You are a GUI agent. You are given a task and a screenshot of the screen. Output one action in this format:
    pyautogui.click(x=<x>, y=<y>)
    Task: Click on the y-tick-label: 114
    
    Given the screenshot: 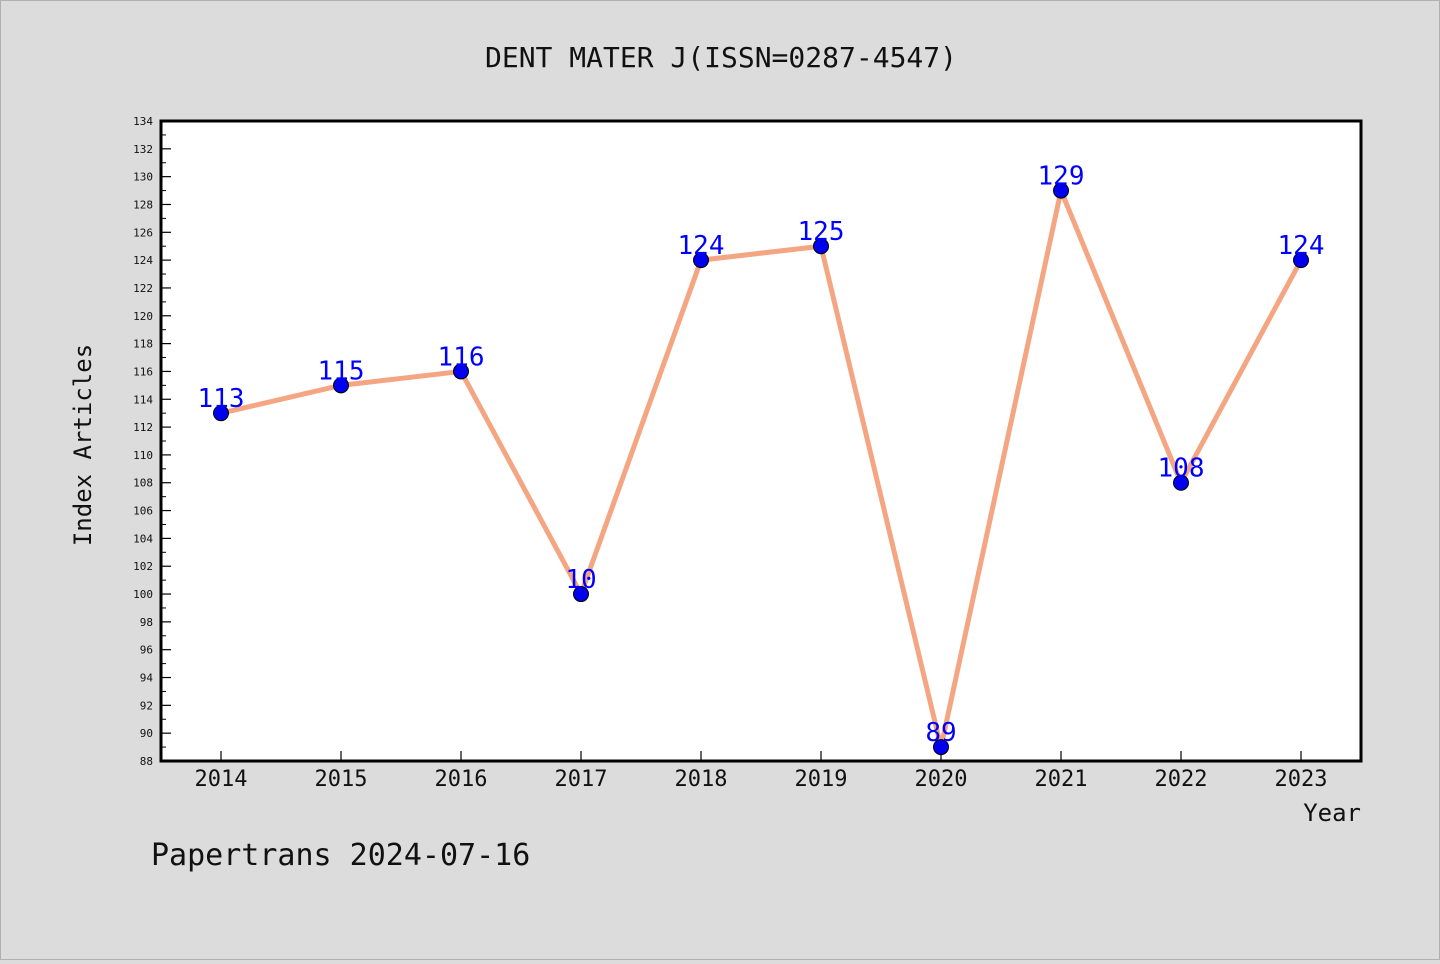 What is the action you would take?
    pyautogui.click(x=143, y=399)
    